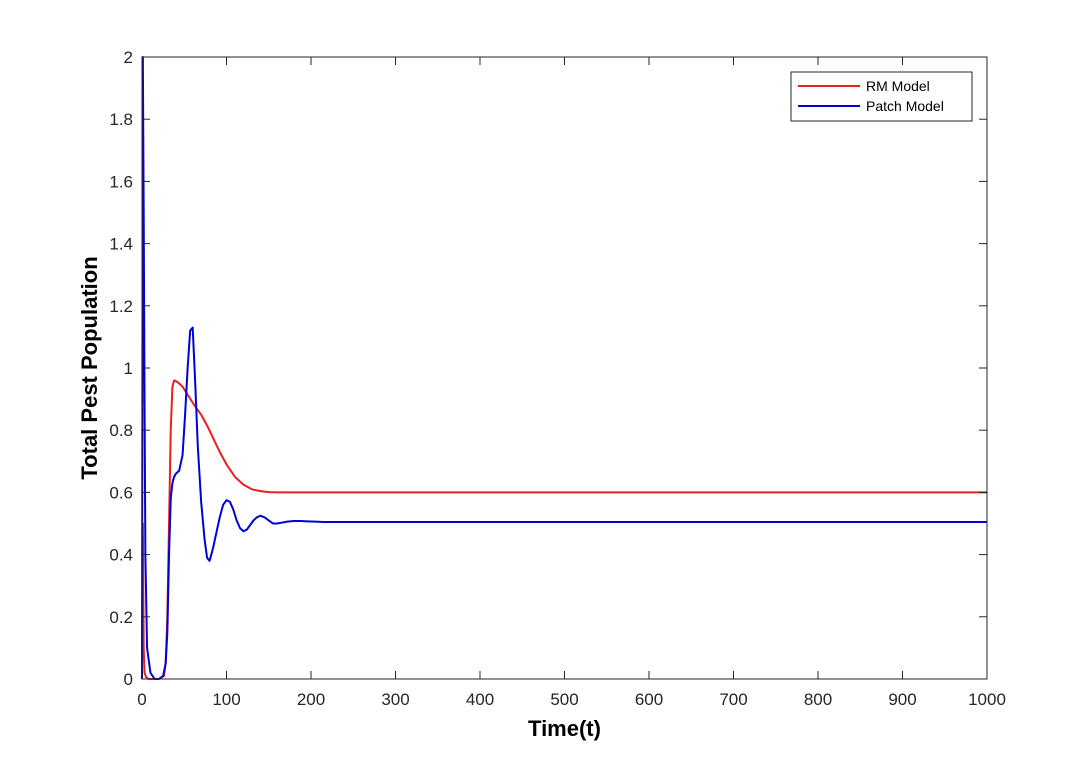 Image resolution: width=1090 pixels, height=763 pixels. I want to click on y-tick-label: 0.4, so click(121, 555).